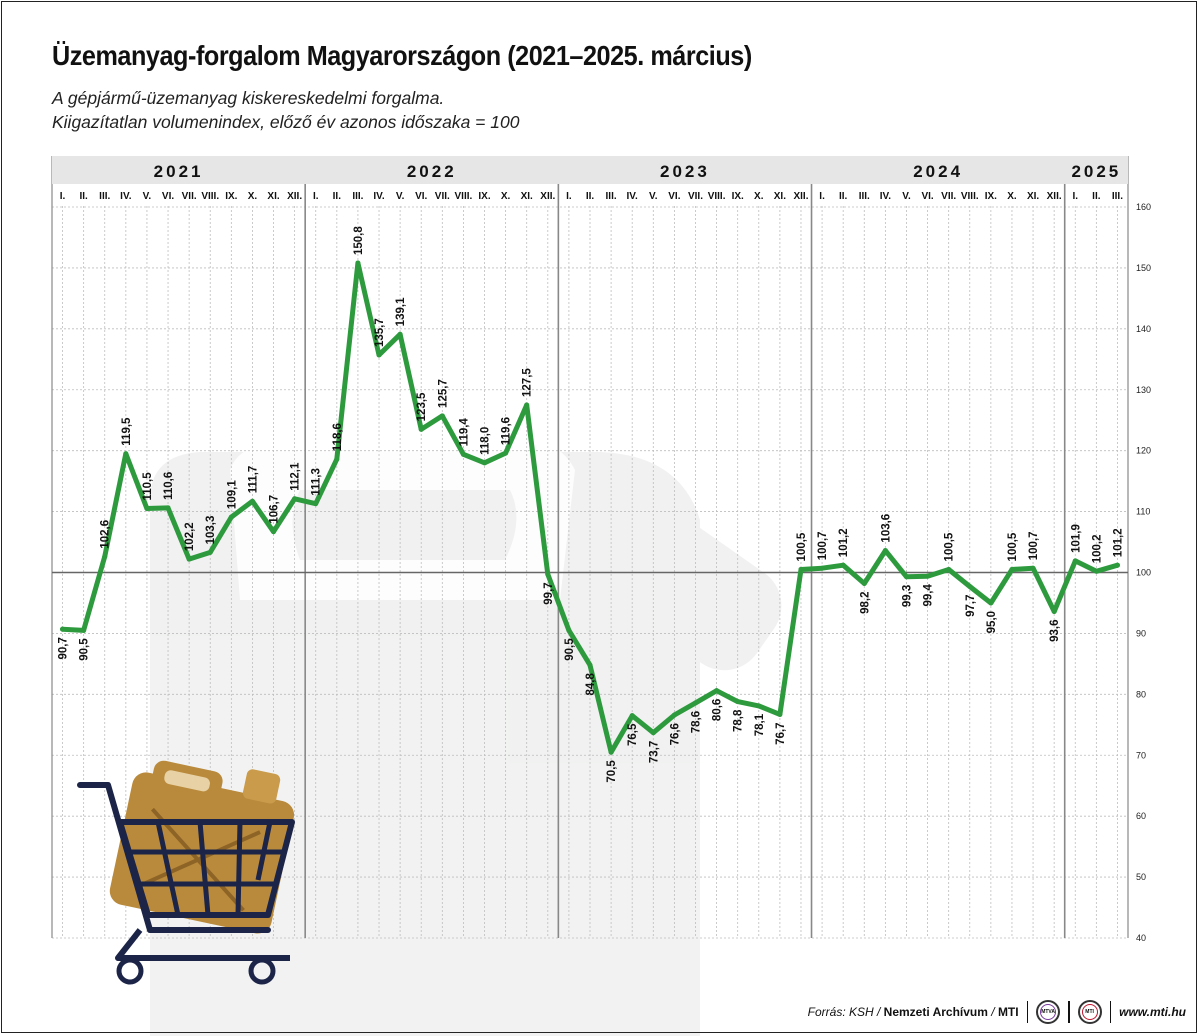 The width and height of the screenshot is (1200, 1036). I want to click on data-label: 103,6, so click(886, 528).